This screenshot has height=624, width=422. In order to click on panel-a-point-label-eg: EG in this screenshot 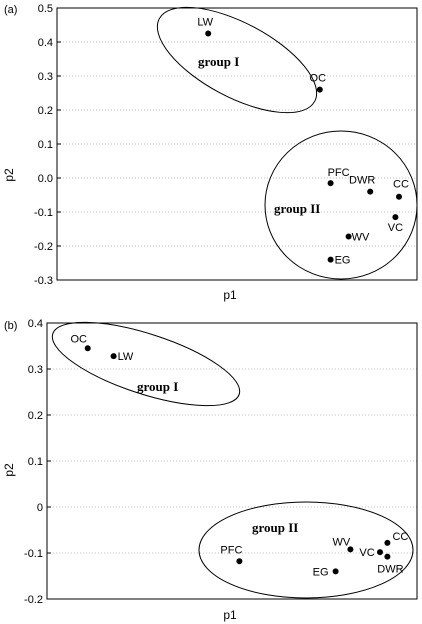, I will do `click(343, 261)`.